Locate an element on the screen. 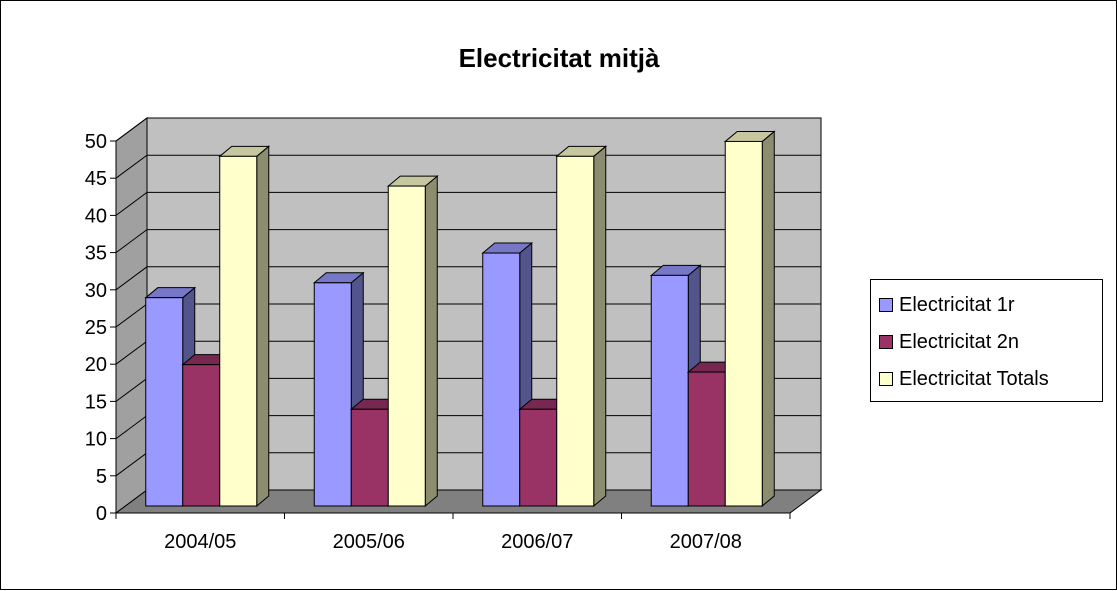 Image resolution: width=1117 pixels, height=591 pixels. x-tick-label: 2006/07 is located at coordinates (537, 542).